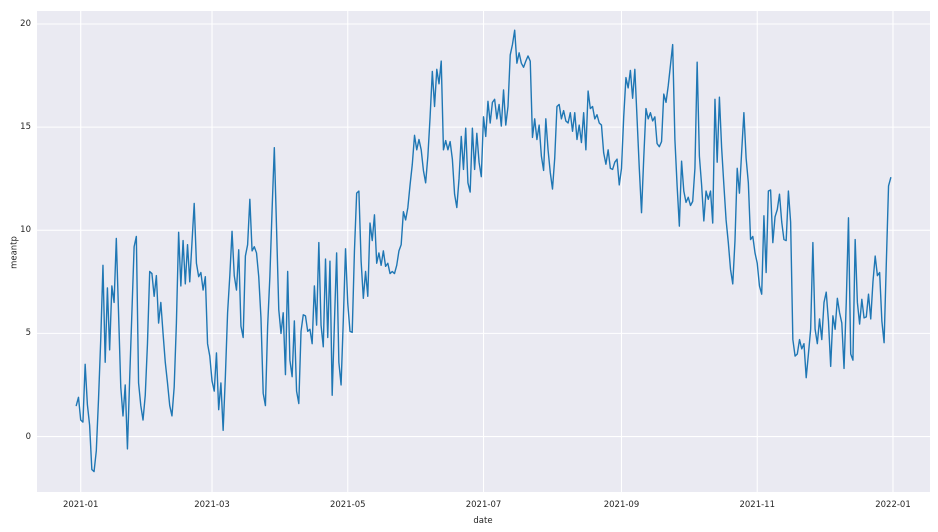  Describe the element at coordinates (757, 505) in the screenshot. I see `x-tick-label: 2021-11` at that location.